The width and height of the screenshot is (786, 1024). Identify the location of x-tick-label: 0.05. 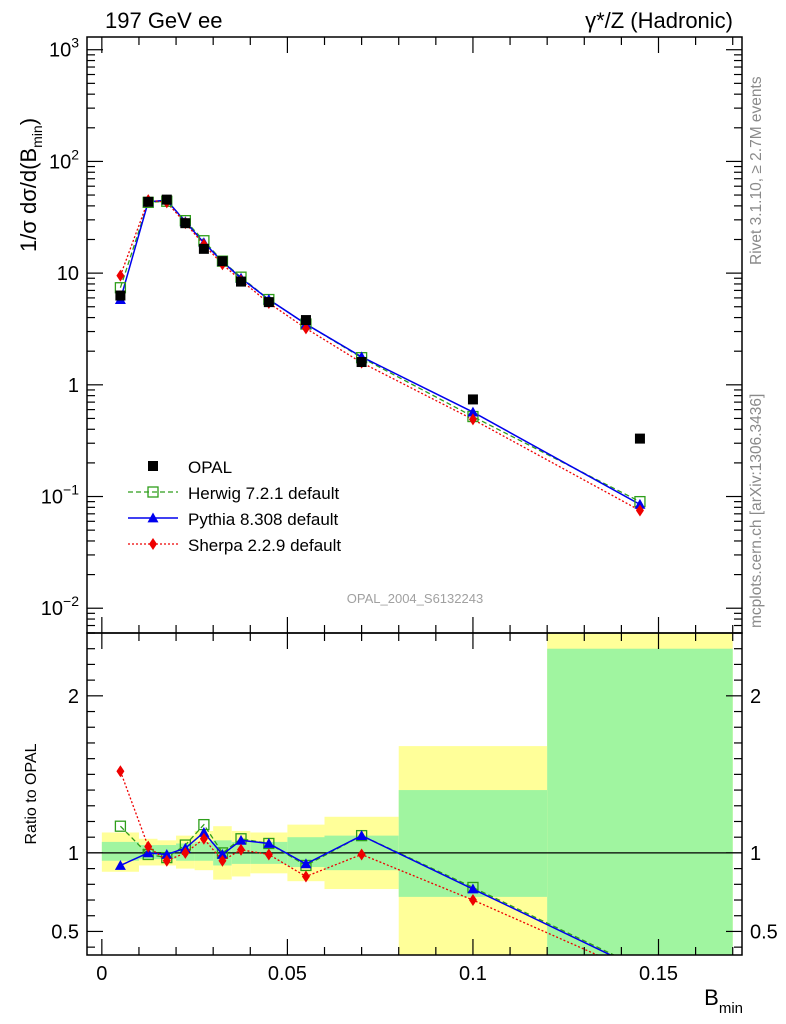
(287, 974).